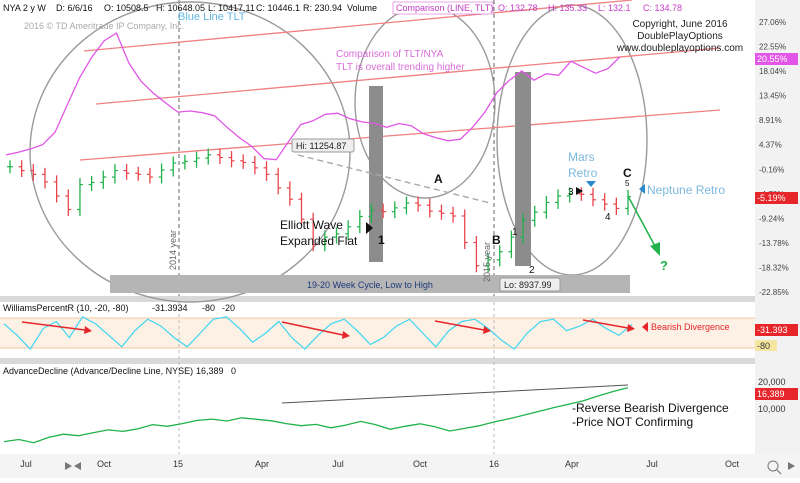  What do you see at coordinates (438, 179) in the screenshot?
I see `wave-label-A: A` at bounding box center [438, 179].